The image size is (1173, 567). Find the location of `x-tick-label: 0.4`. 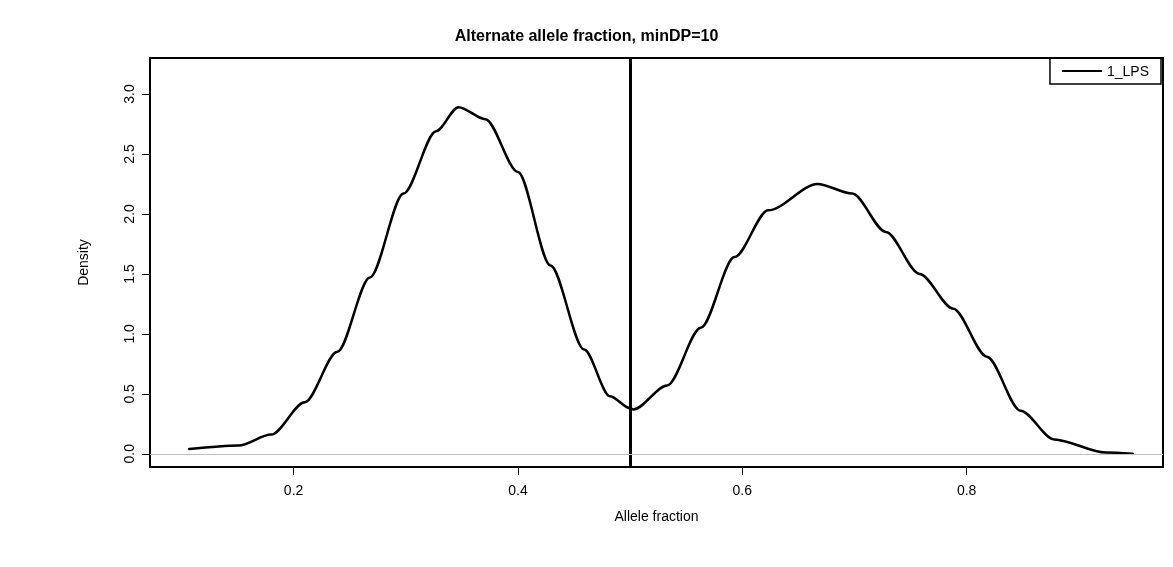

x-tick-label: 0.4 is located at coordinates (518, 490).